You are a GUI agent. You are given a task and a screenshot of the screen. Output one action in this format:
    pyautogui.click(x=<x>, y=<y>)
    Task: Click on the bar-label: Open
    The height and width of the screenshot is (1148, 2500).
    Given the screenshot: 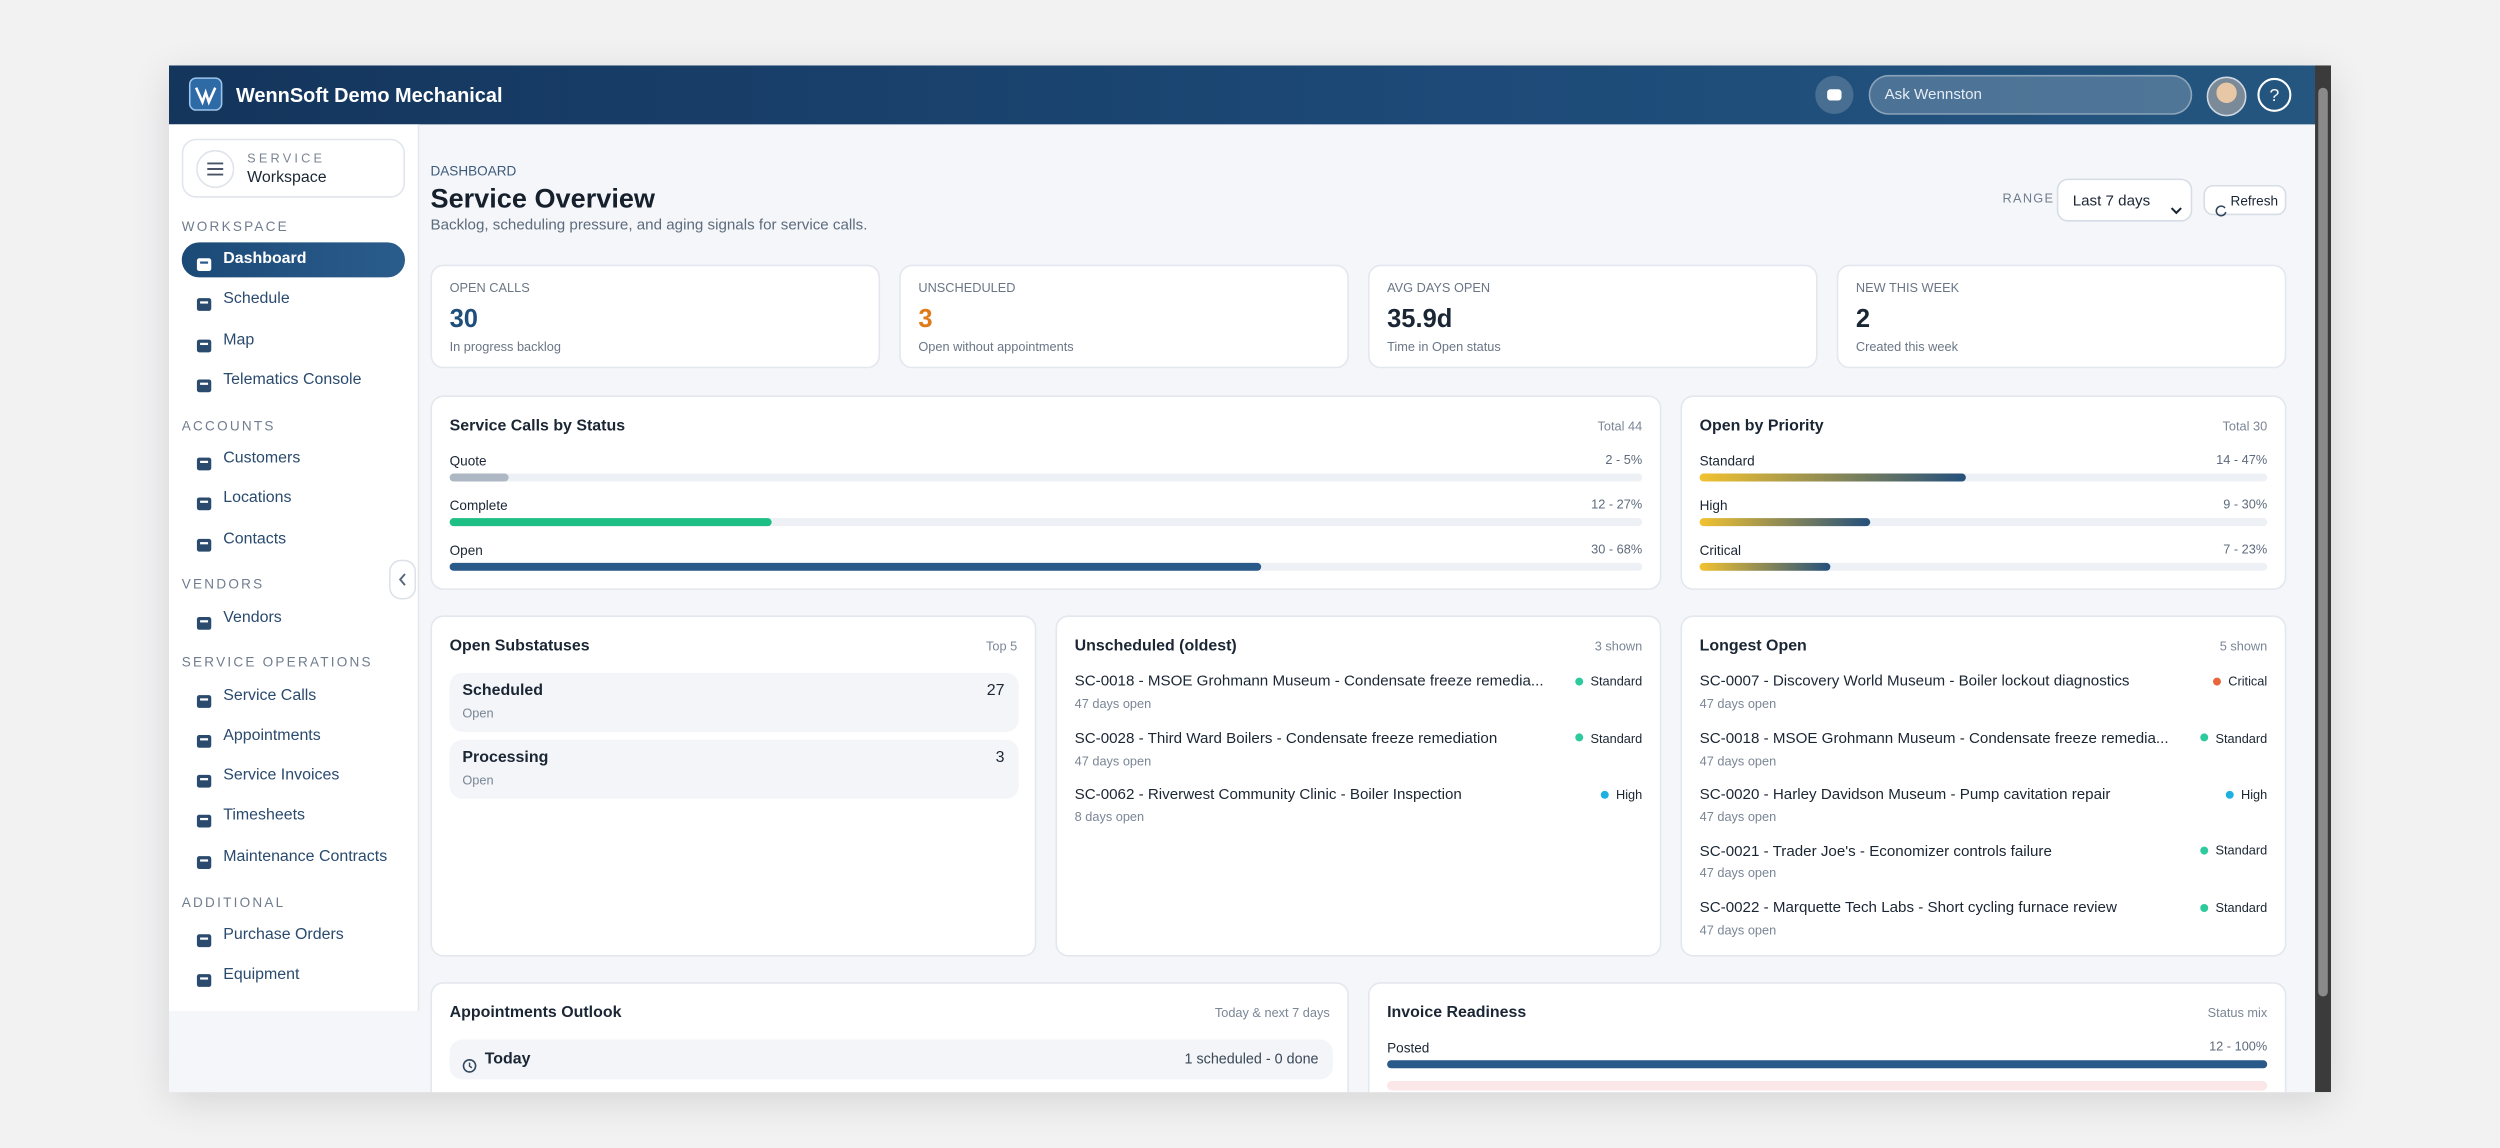 What is the action you would take?
    pyautogui.click(x=466, y=549)
    